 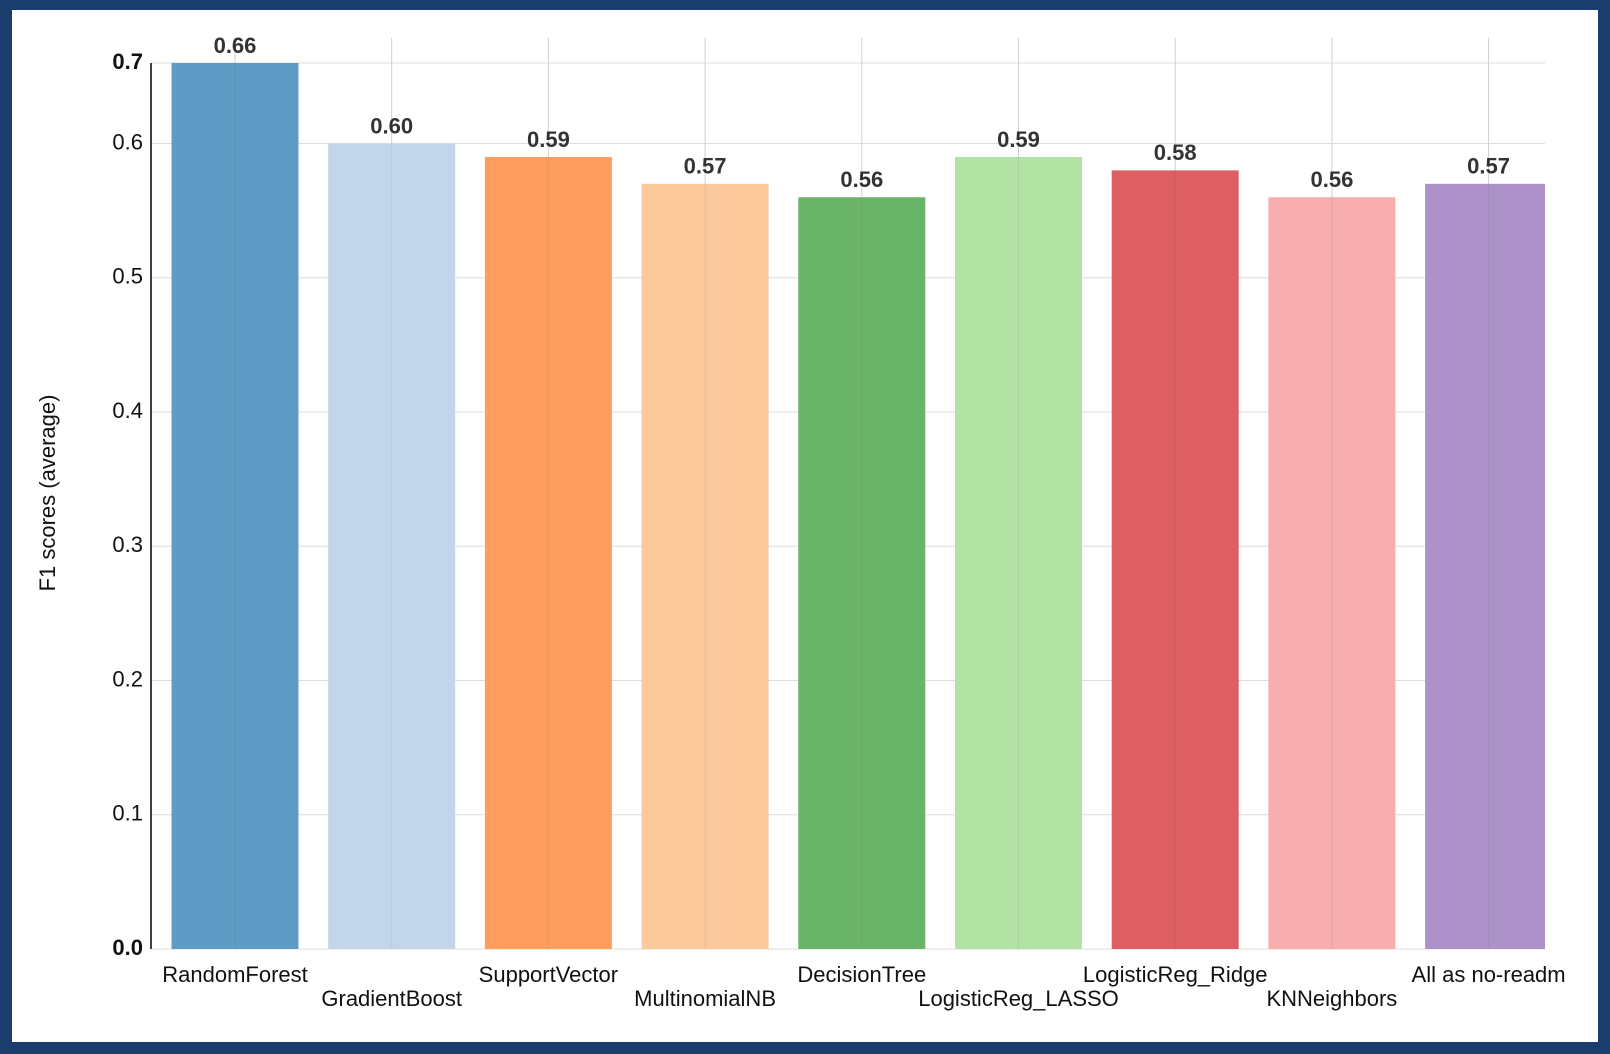 What do you see at coordinates (127, 410) in the screenshot?
I see `y-tick-label: 0.4` at bounding box center [127, 410].